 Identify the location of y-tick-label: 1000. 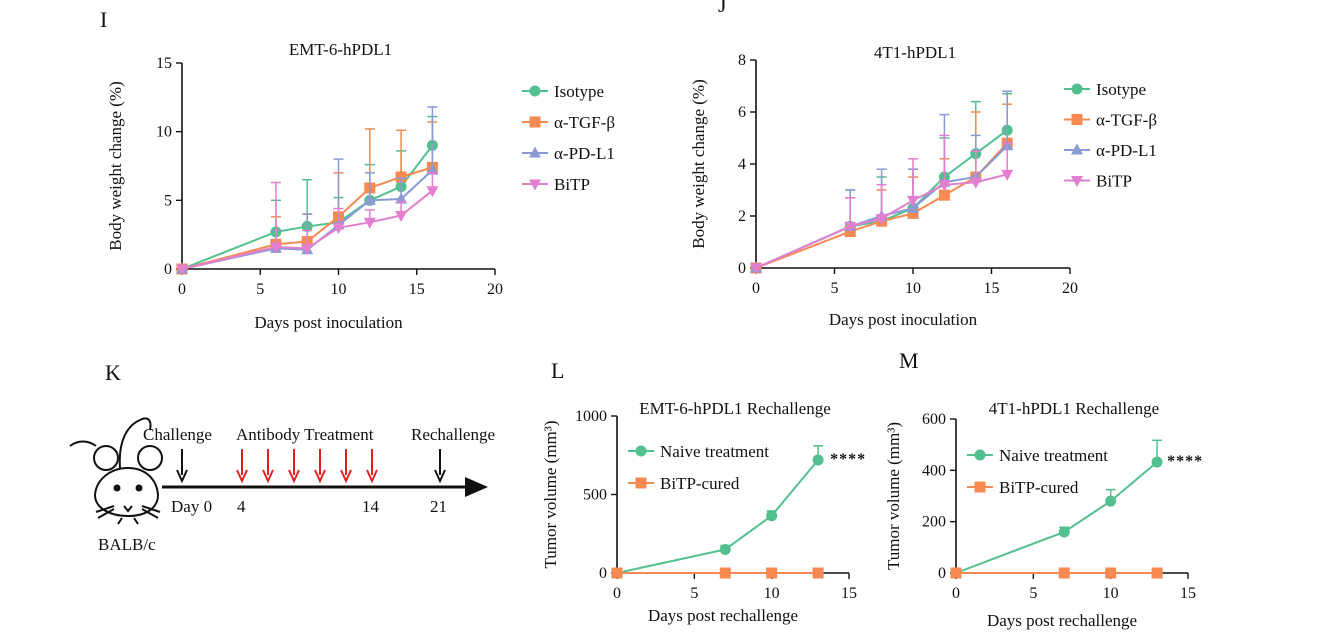
(591, 416).